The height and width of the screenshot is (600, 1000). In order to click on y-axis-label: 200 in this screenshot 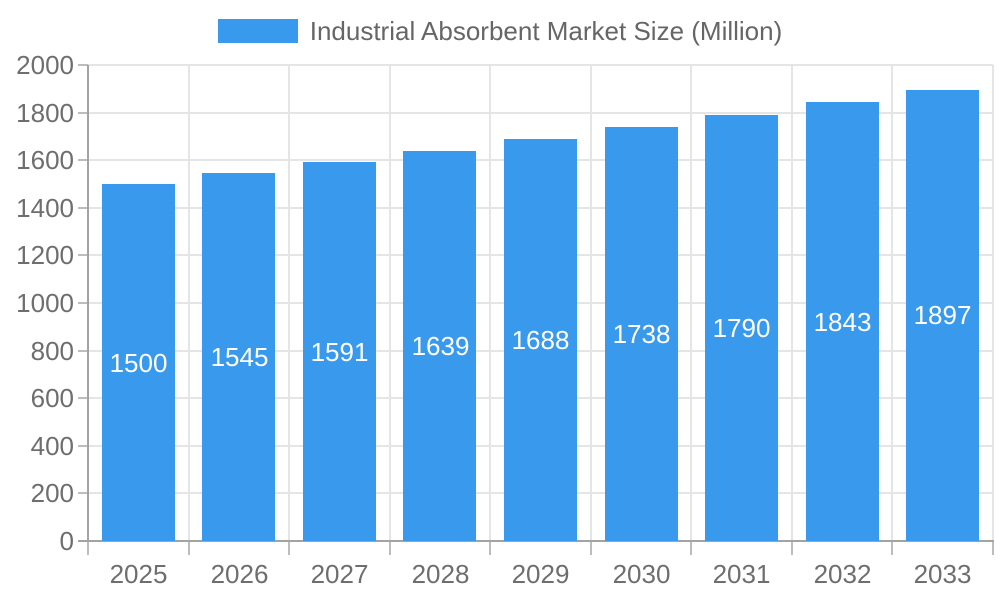, I will do `click(52, 493)`.